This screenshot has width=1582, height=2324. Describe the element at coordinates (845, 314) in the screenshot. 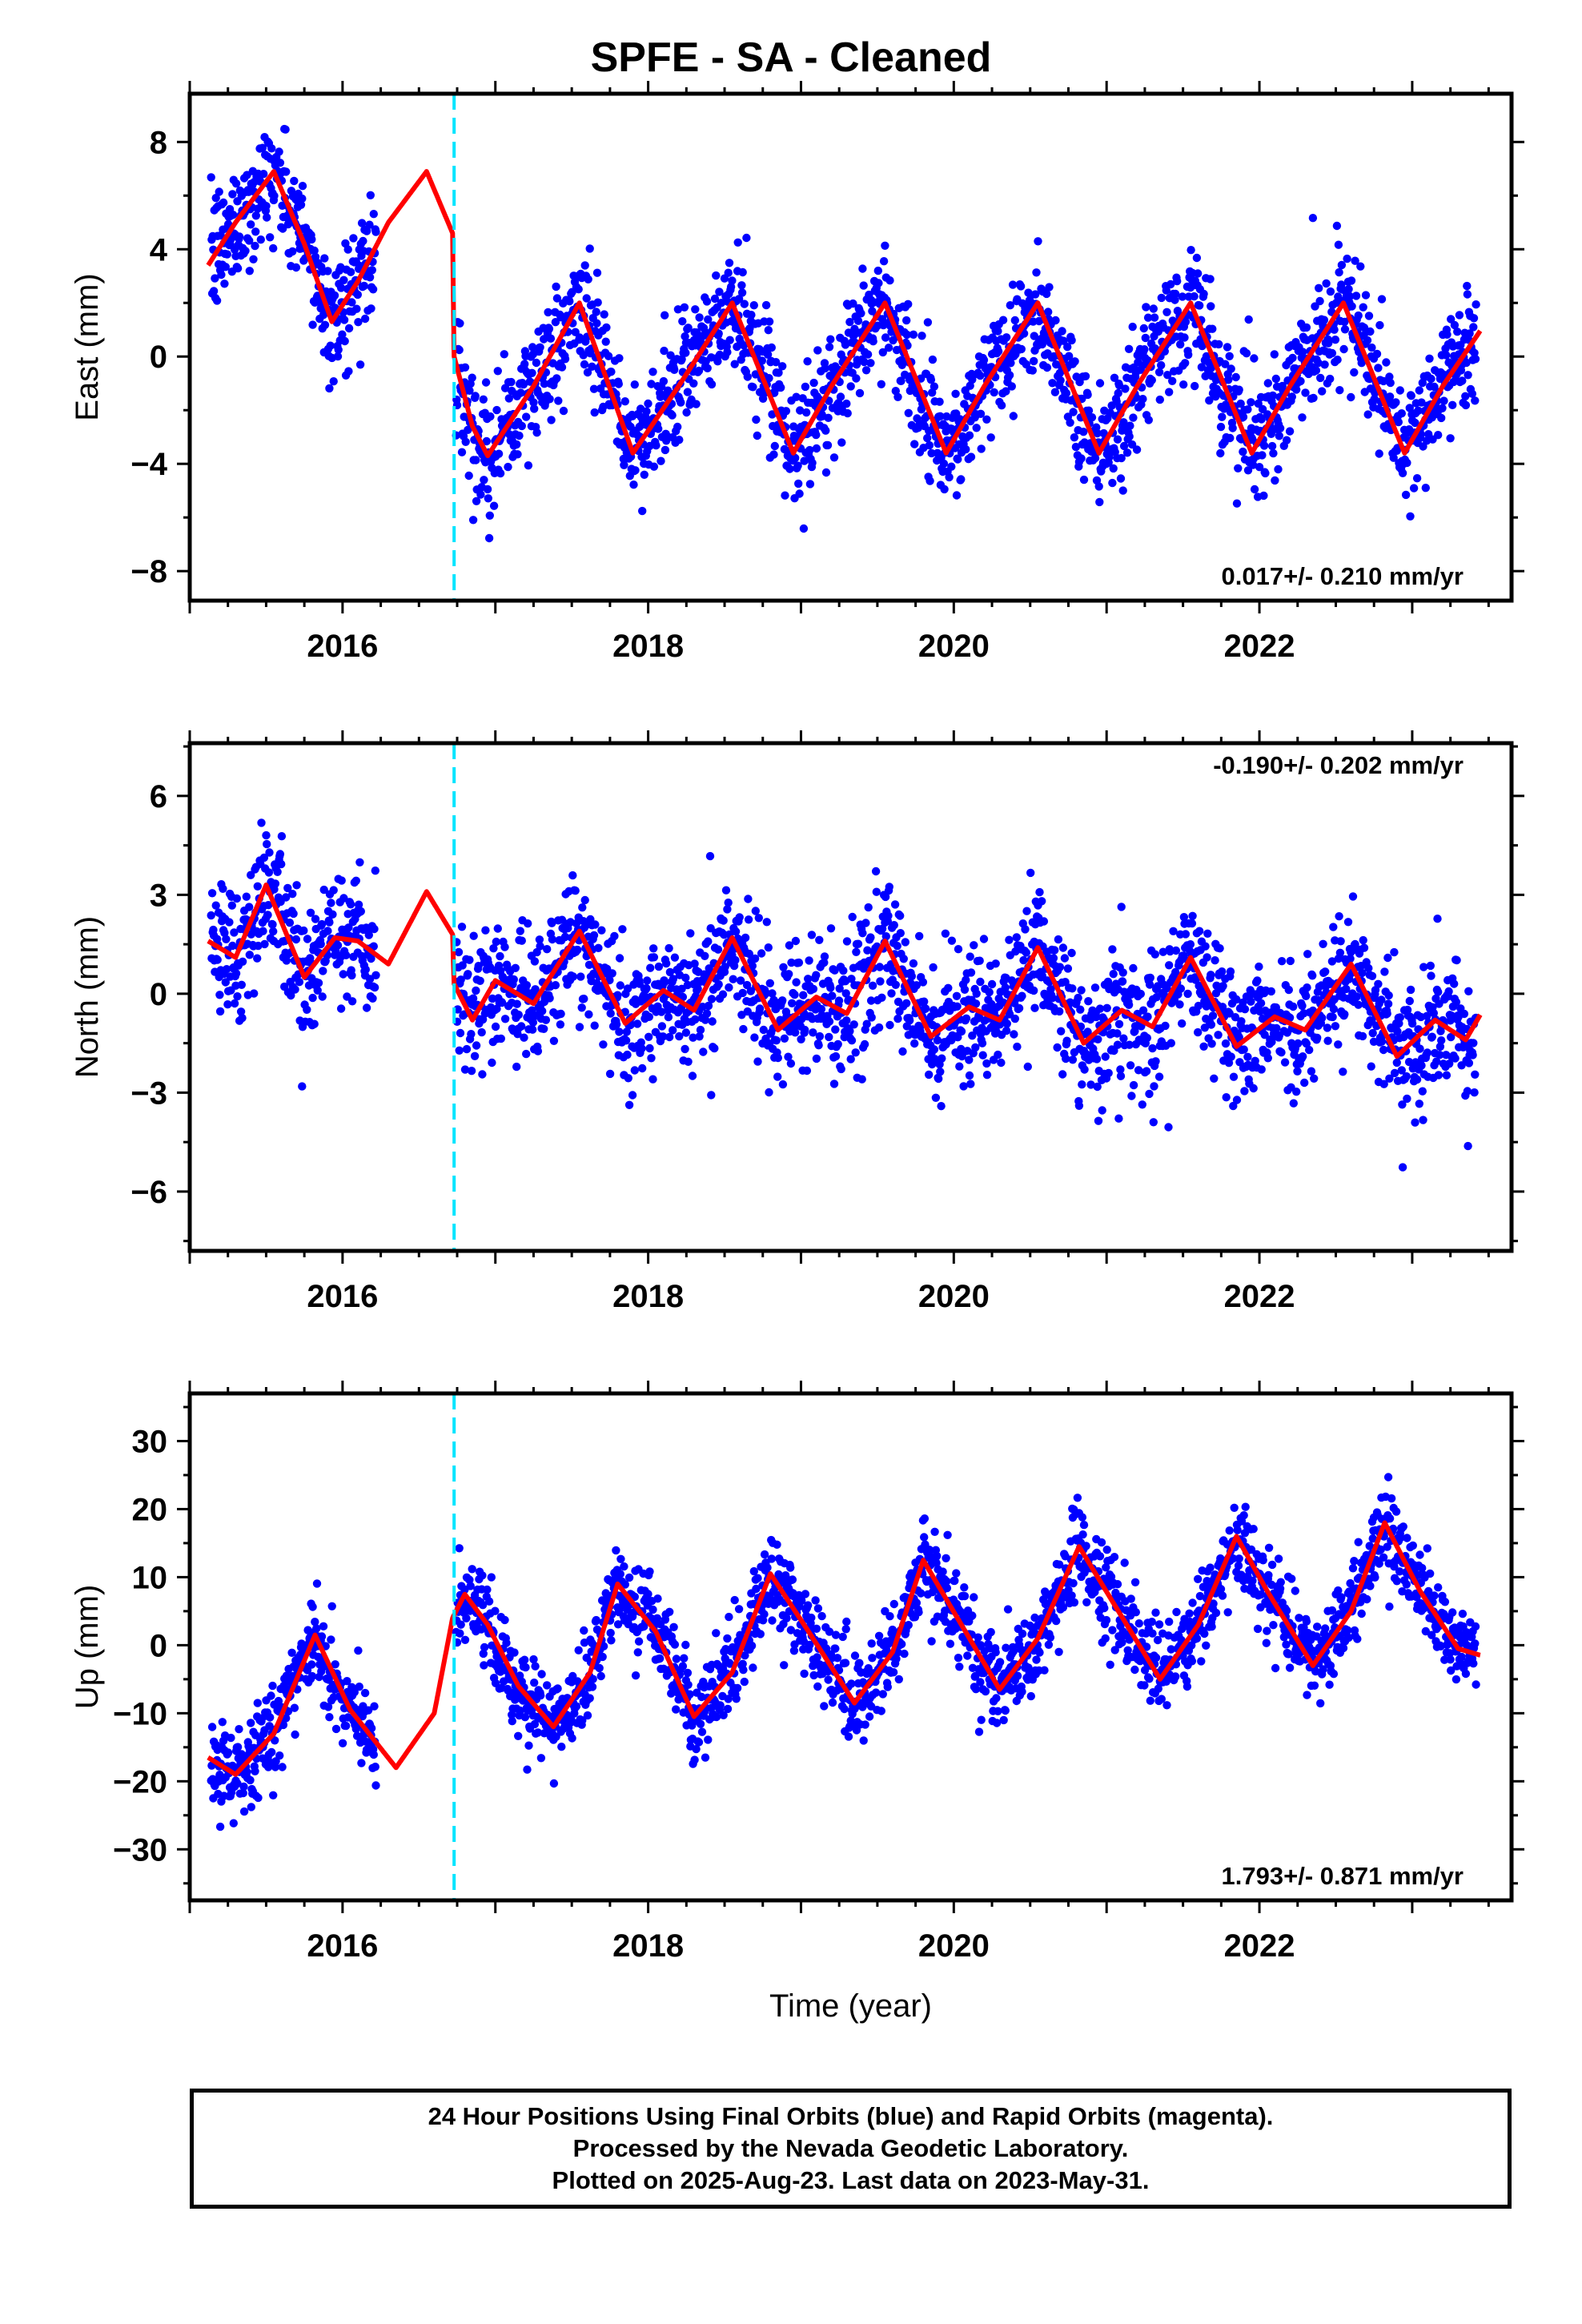

I see `model-curve` at that location.